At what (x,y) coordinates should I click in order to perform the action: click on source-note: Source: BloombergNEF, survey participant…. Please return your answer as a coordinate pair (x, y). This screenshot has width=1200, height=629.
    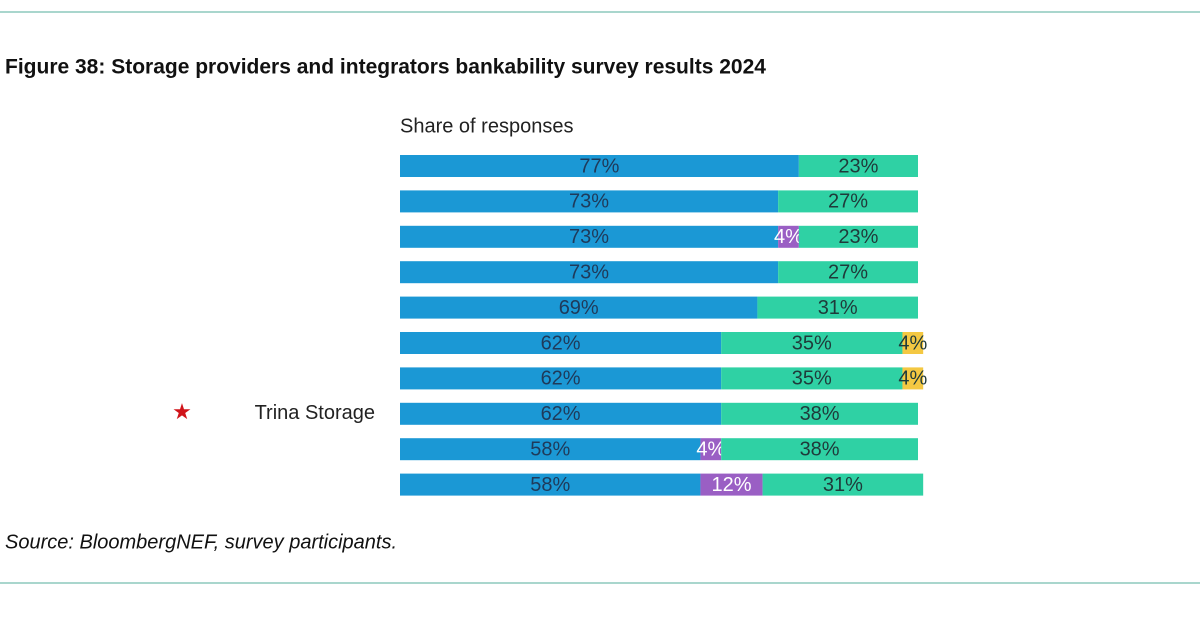
    Looking at the image, I should click on (201, 542).